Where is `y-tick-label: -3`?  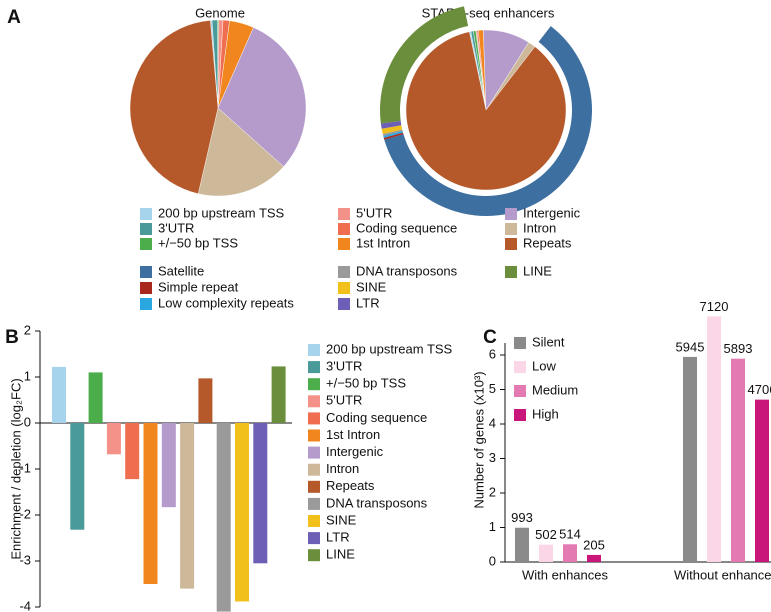
y-tick-label: -3 is located at coordinates (25, 559).